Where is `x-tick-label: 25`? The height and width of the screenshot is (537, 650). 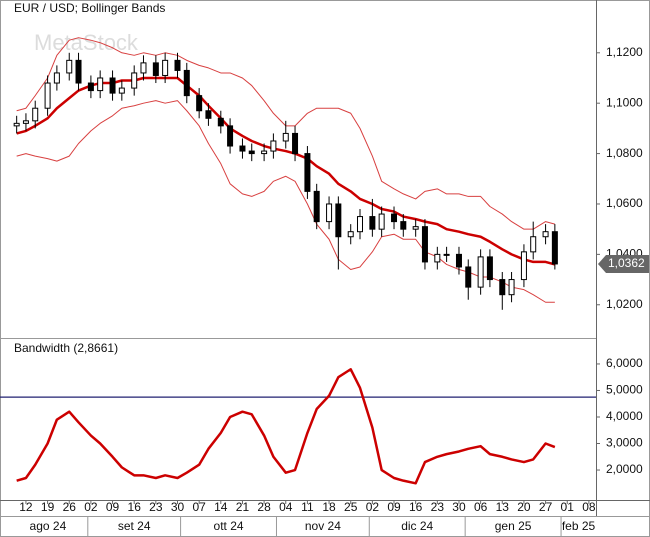 x-tick-label: 25 is located at coordinates (351, 507).